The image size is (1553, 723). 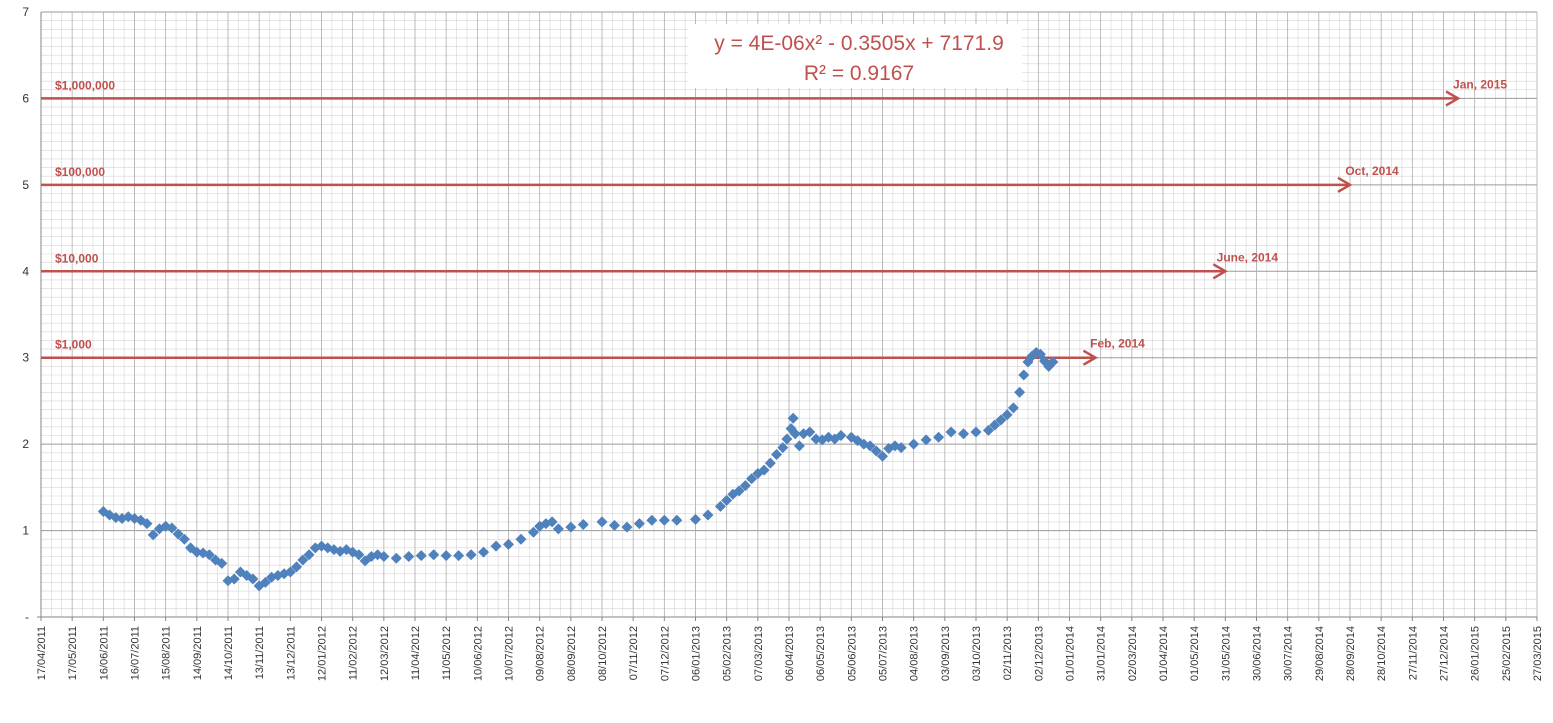 What do you see at coordinates (852, 653) in the screenshot?
I see `x-tick-label: 05/06/2013` at bounding box center [852, 653].